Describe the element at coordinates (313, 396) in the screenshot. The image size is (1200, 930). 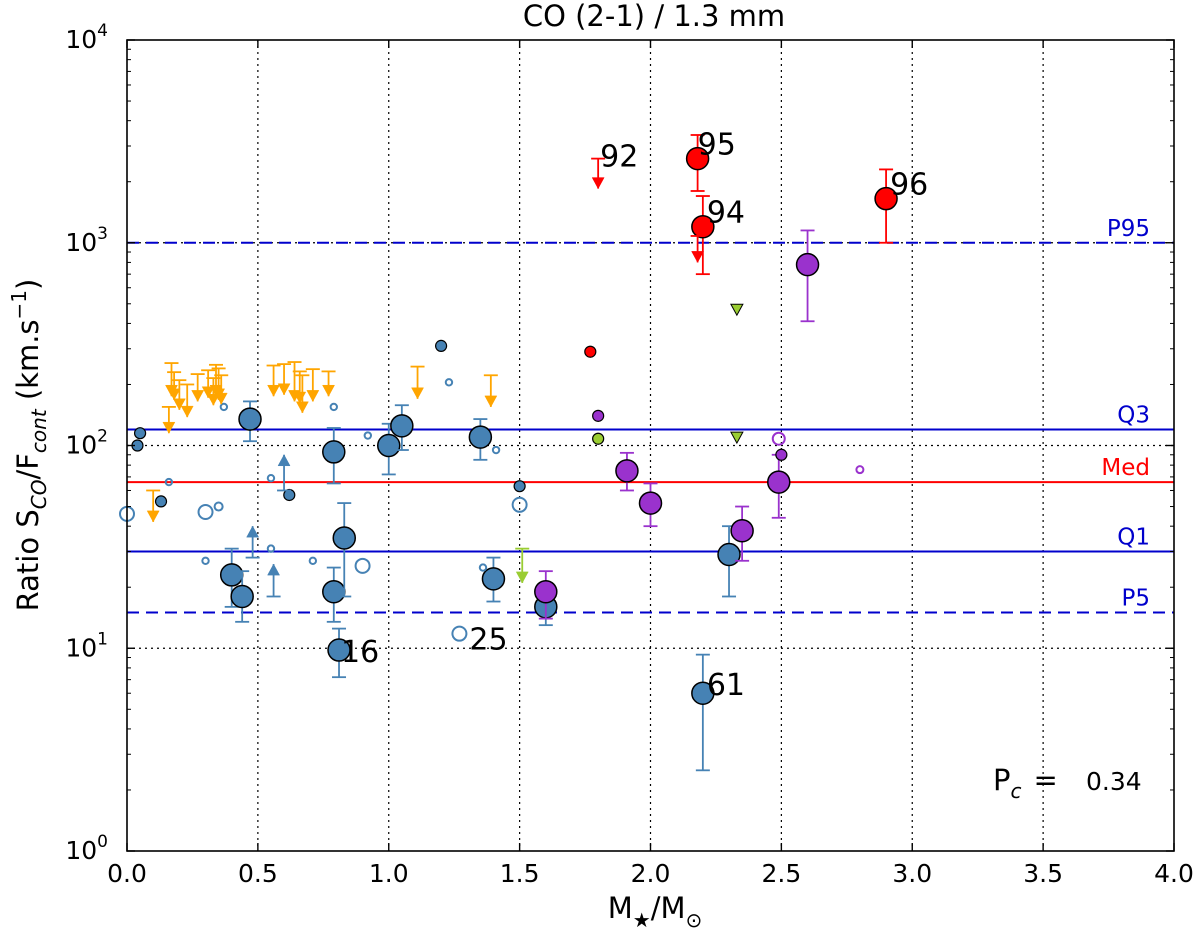
I see `upper_limits_orange-point-17-head` at that location.